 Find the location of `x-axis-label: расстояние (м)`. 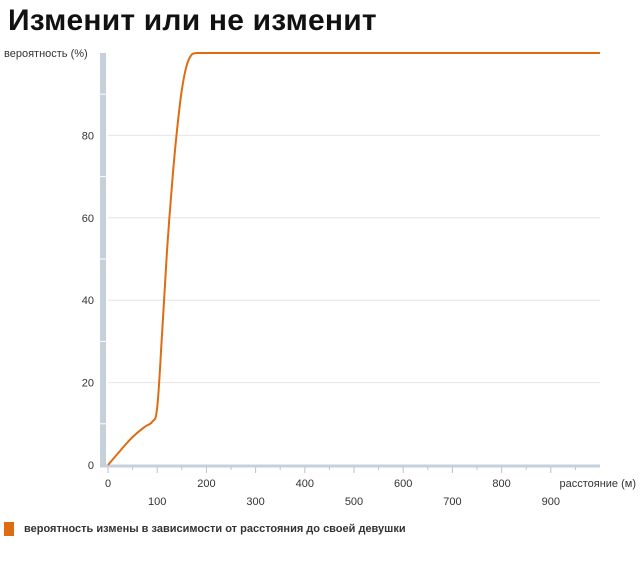

x-axis-label: расстояние (м) is located at coordinates (597, 484).